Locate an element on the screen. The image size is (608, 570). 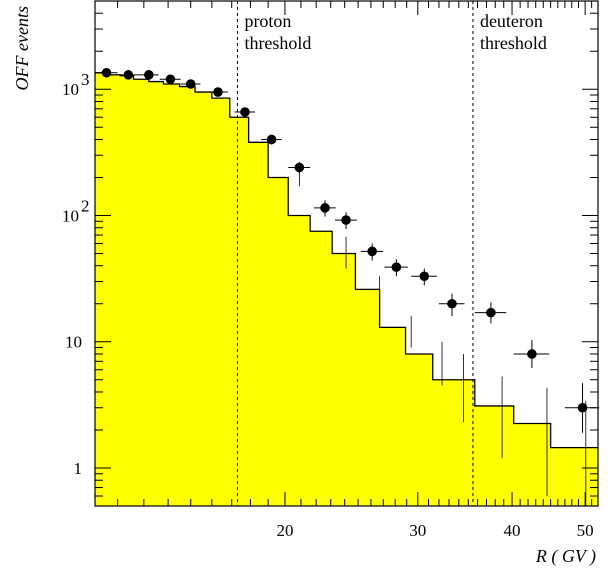
x-axis-title: R ( GV ) is located at coordinates (565, 556).